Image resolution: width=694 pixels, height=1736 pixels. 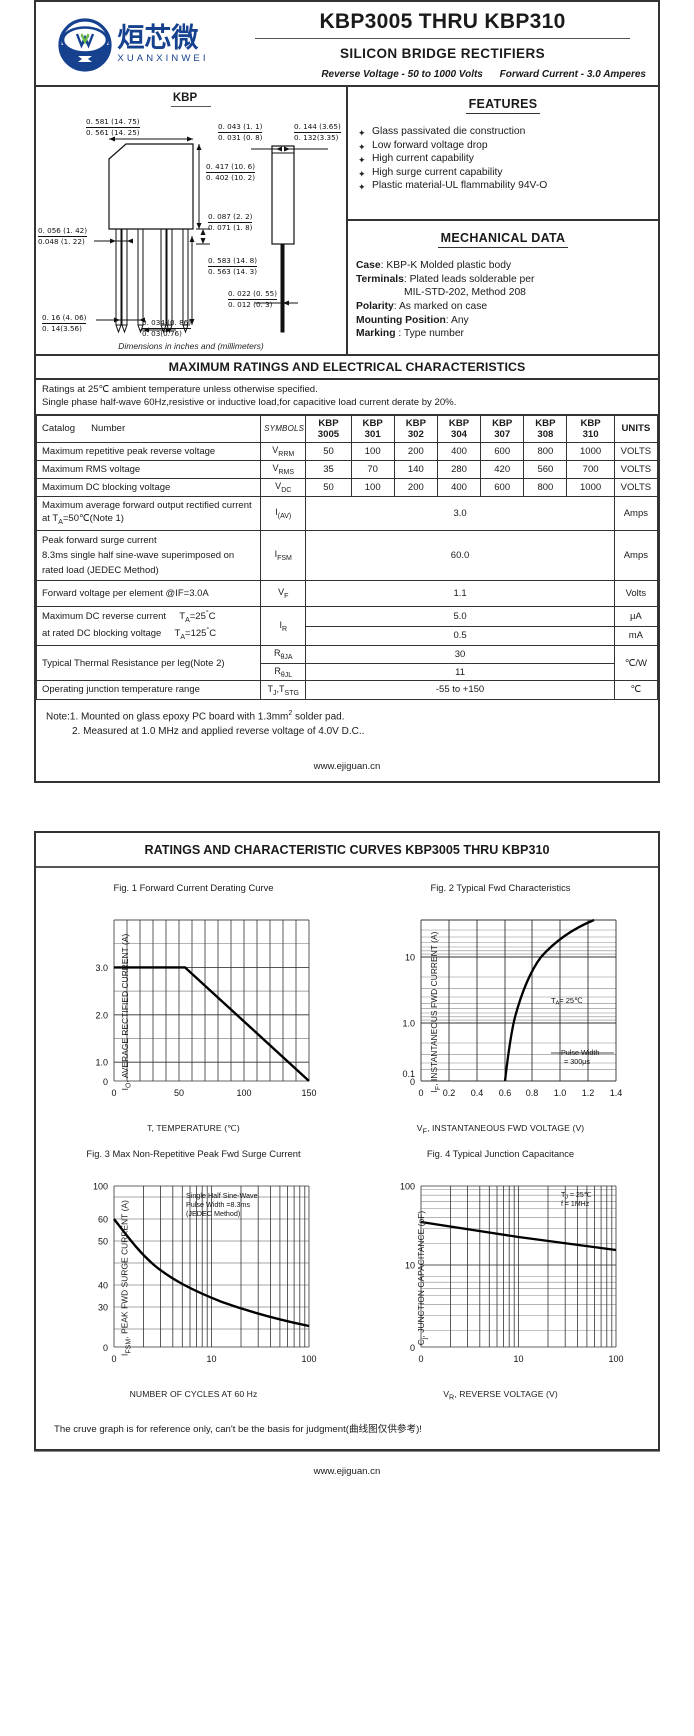 What do you see at coordinates (545, 469) in the screenshot?
I see `cell: 560` at bounding box center [545, 469].